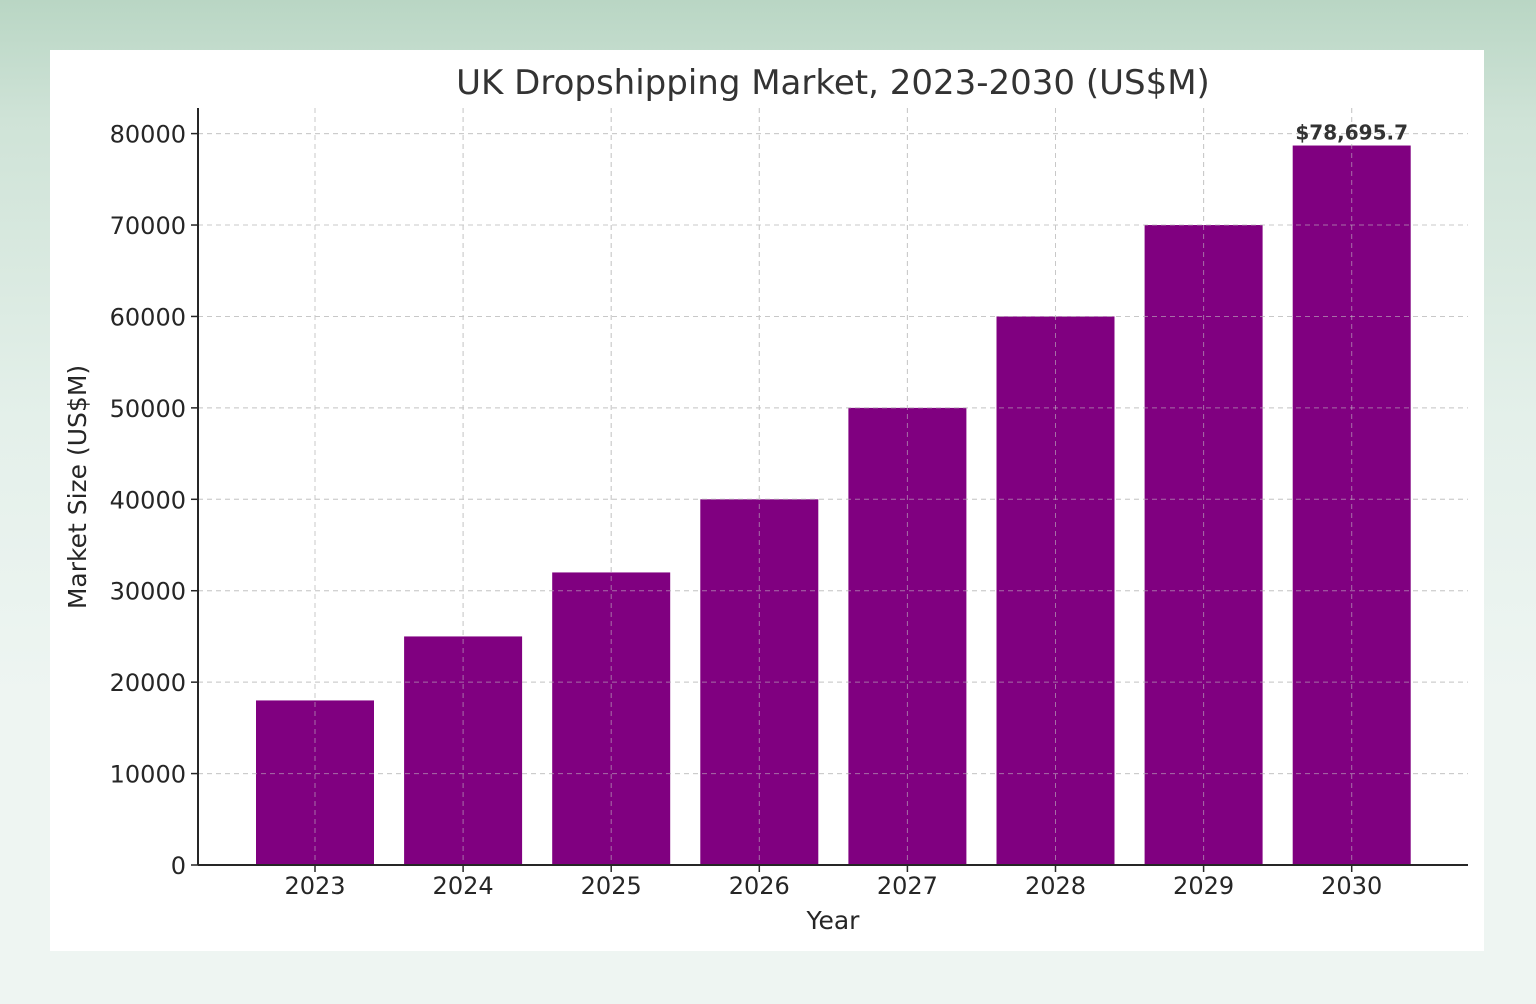  Describe the element at coordinates (148, 409) in the screenshot. I see `y-tick-label: 50000` at that location.